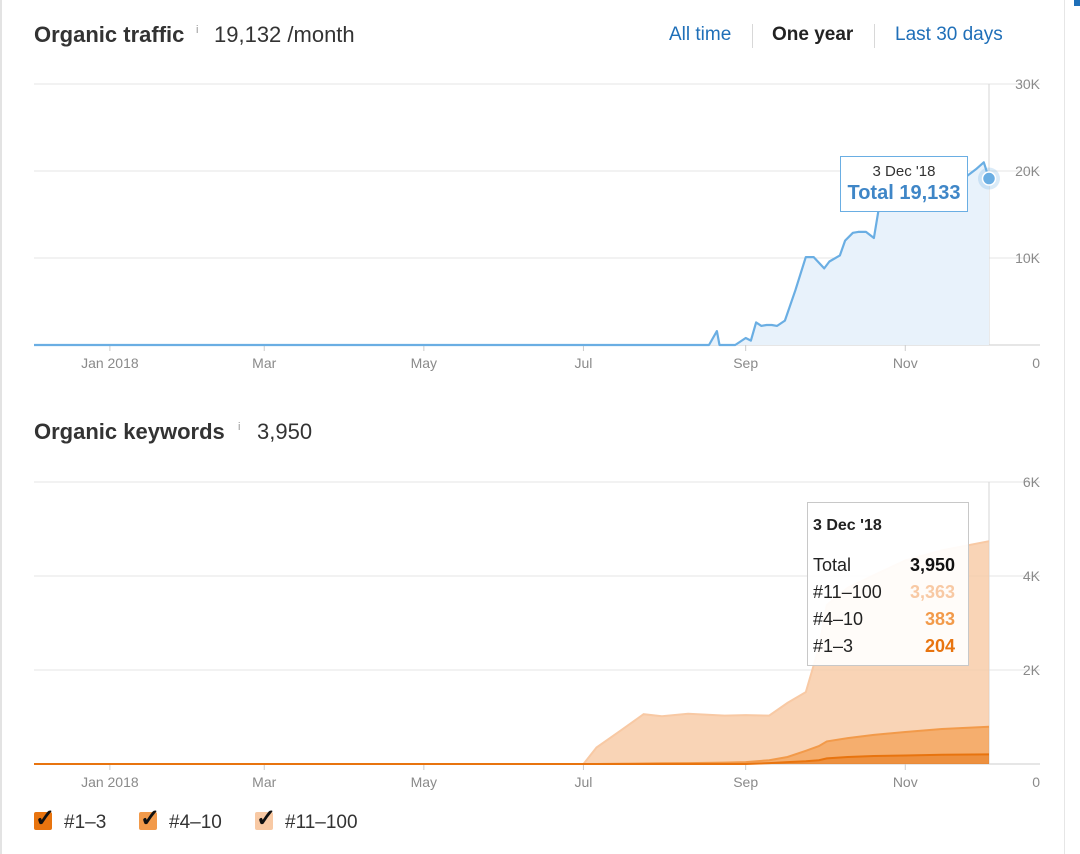 The image size is (1080, 854). I want to click on keywords-tooltip-row: #1–3 204, so click(884, 648).